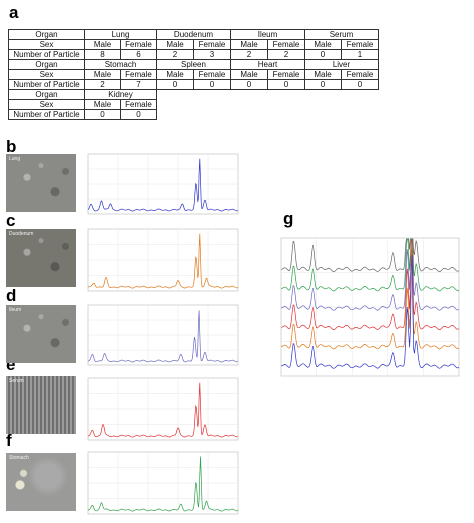 Image resolution: width=474 pixels, height=523 pixels. Describe the element at coordinates (193, 84) in the screenshot. I see `table-row: Number of Particle 2 7 0 0 0 0 0 0` at that location.